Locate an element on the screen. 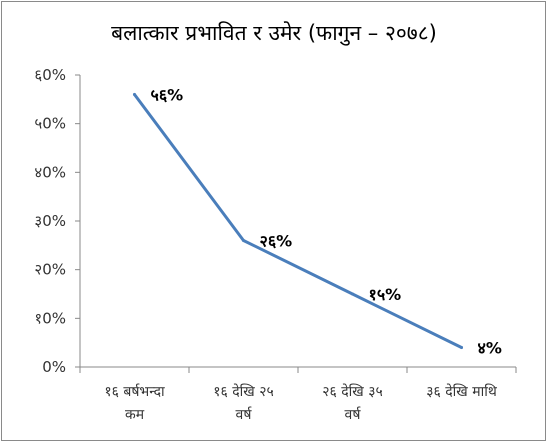 The height and width of the screenshot is (444, 549). data-label: ४% is located at coordinates (490, 348).